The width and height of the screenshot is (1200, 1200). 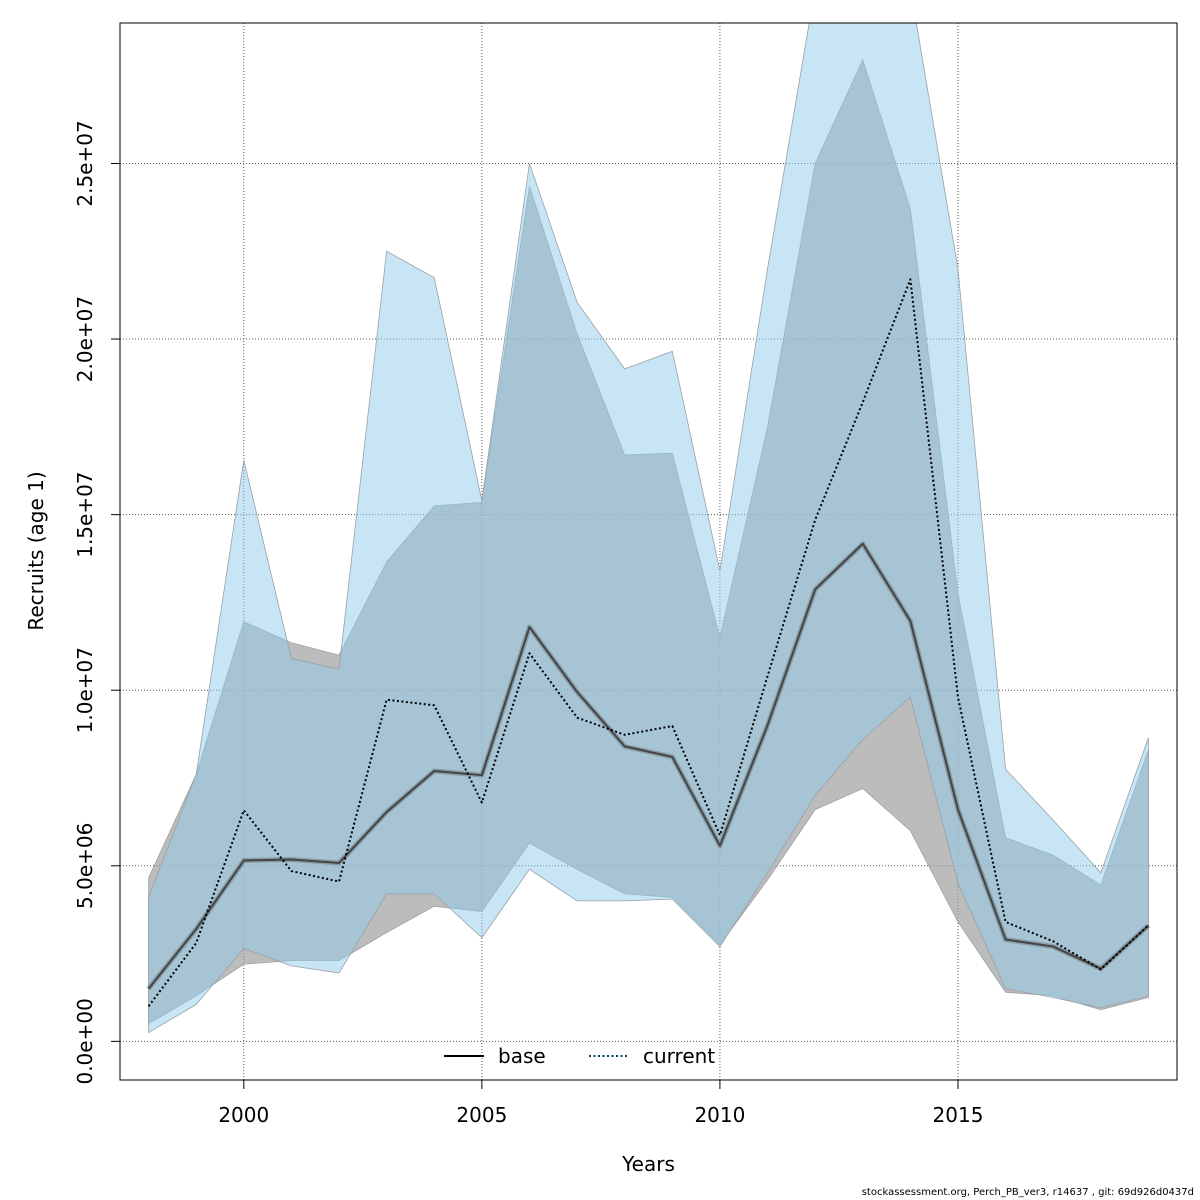 I want to click on x-tick-label: 2015, so click(x=958, y=1115).